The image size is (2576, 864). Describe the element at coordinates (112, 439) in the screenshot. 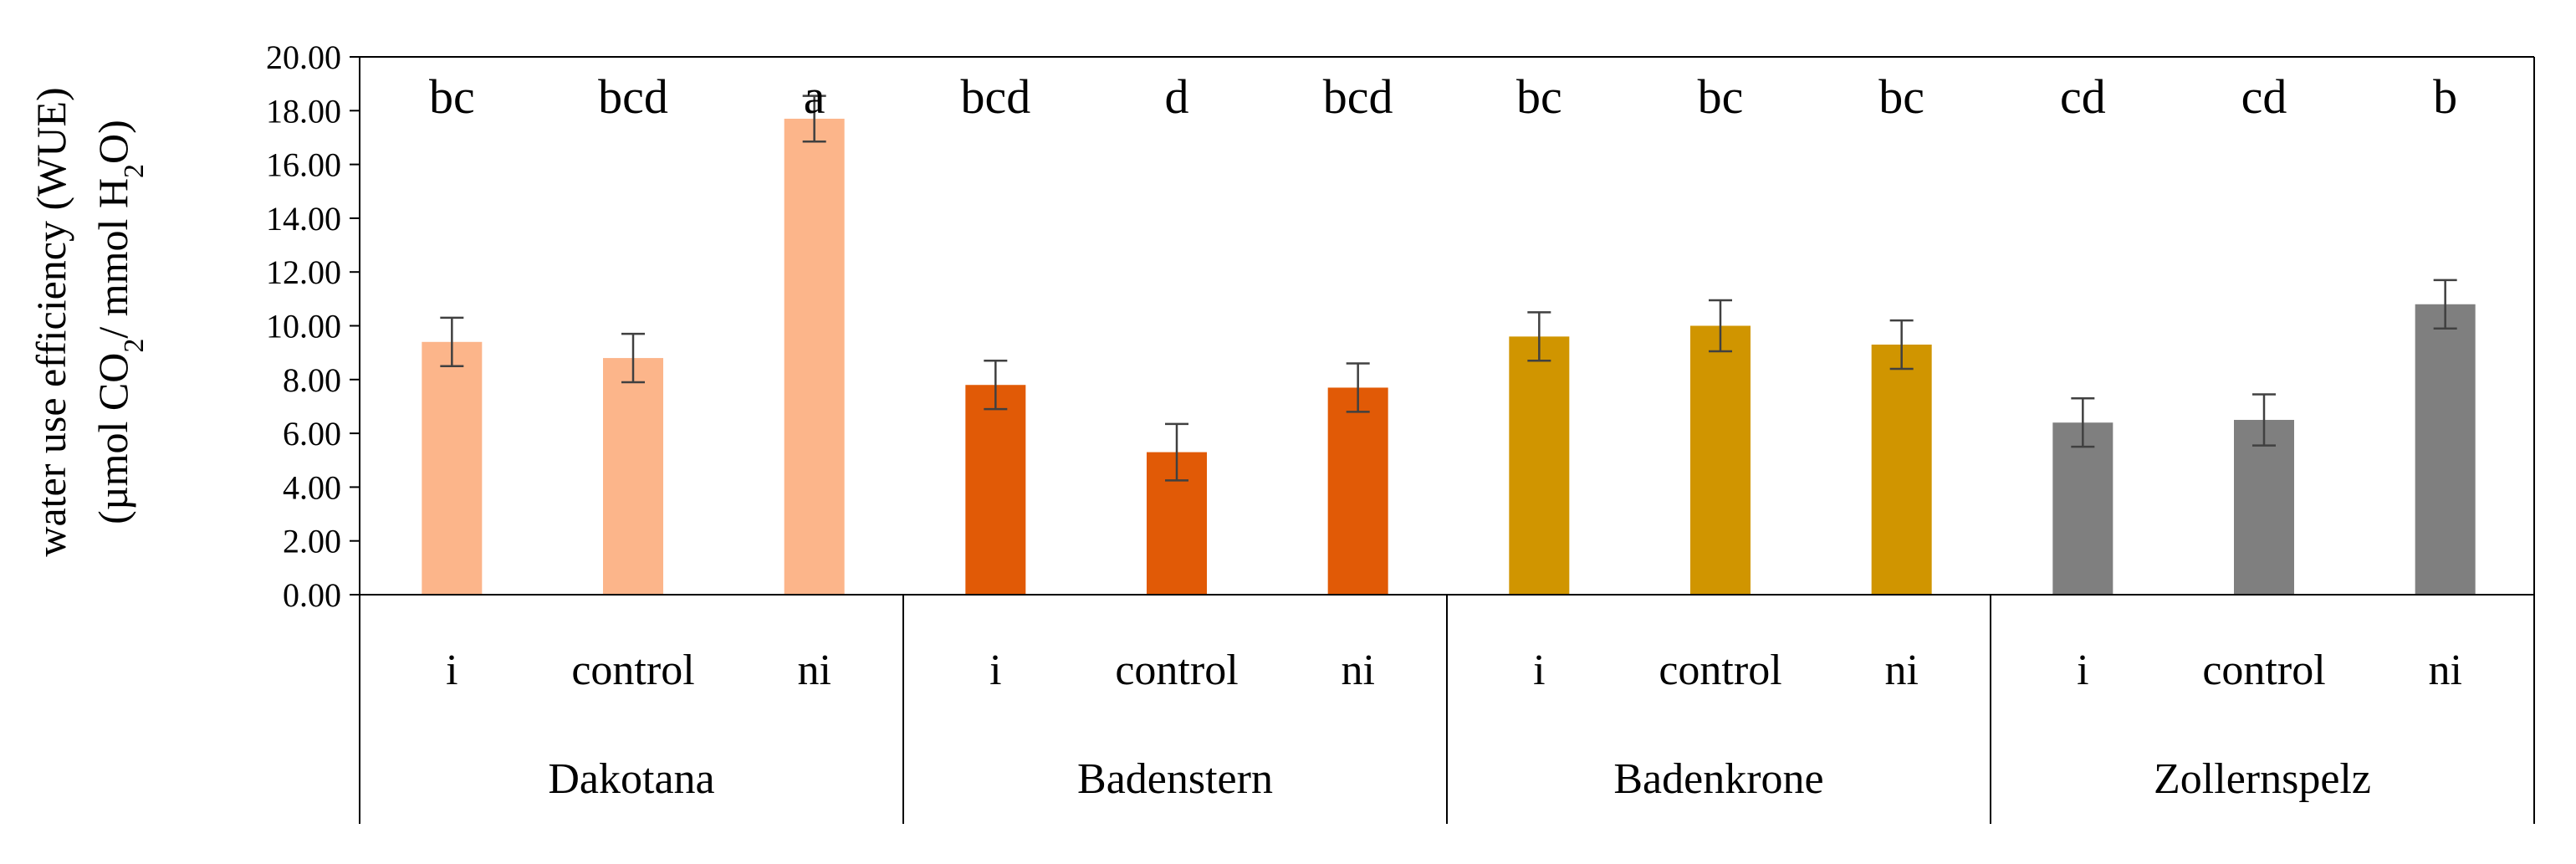

I see `y-axis-title-part: (µmol CO` at that location.